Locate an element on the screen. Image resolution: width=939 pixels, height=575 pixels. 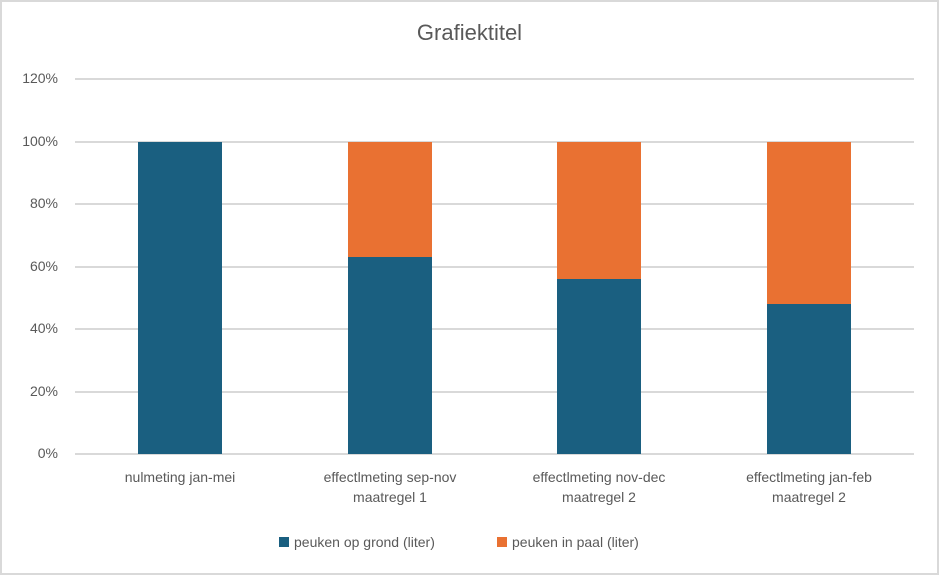
legend-label: peuken op grond (liter) is located at coordinates (364, 542).